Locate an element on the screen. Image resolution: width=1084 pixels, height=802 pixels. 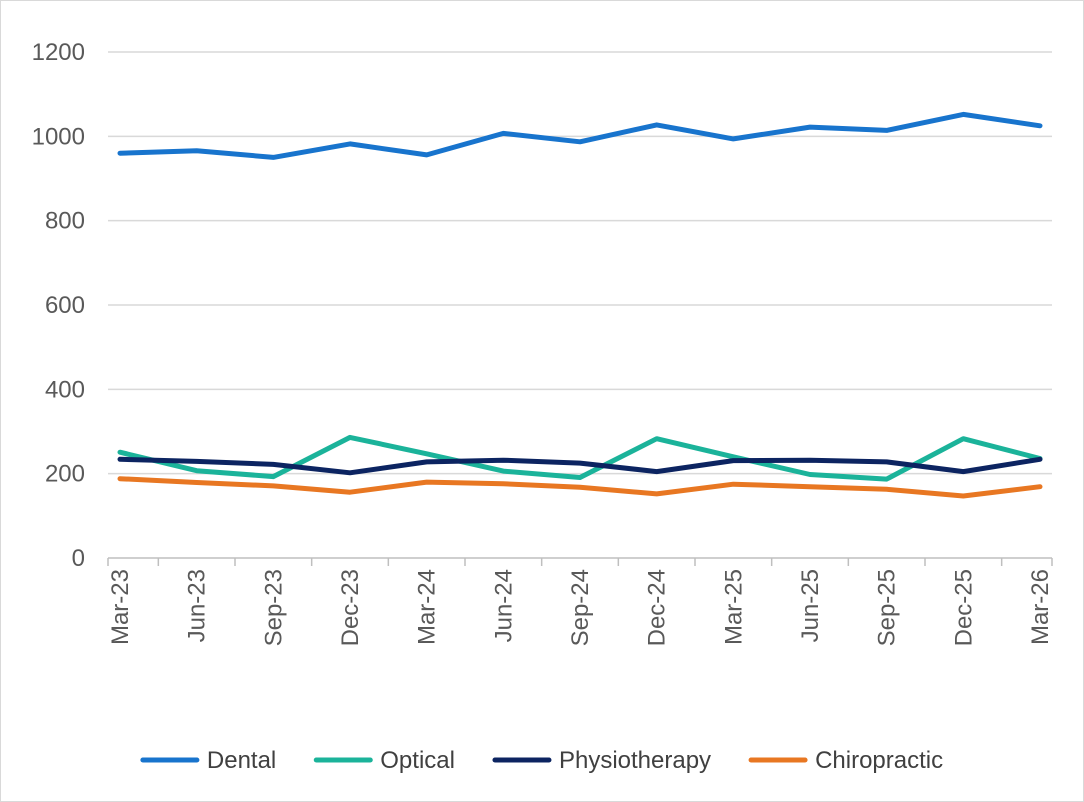
x-tick-label: Sep-25 is located at coordinates (887, 607).